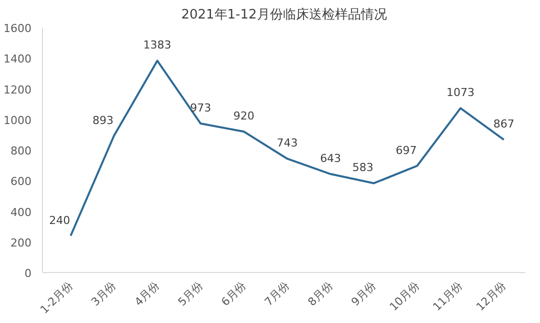 The height and width of the screenshot is (323, 540). What do you see at coordinates (21, 243) in the screenshot?
I see `y-tick-label: 200` at bounding box center [21, 243].